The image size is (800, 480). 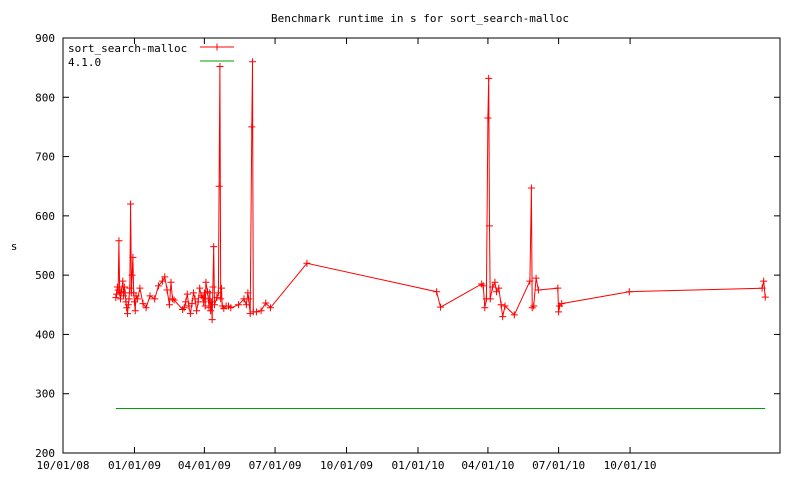 I want to click on x-tick-label: 10/01/08, so click(x=63, y=465).